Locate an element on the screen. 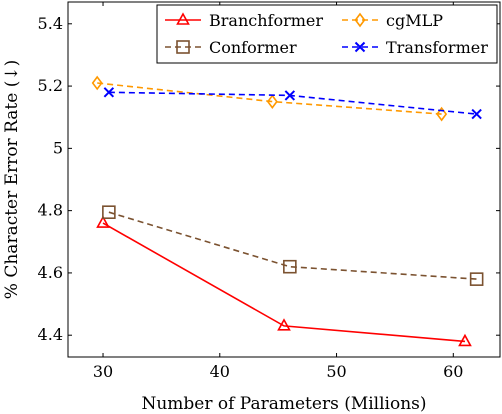 This screenshot has height=414, width=502. series-line-conformer is located at coordinates (292, 245).